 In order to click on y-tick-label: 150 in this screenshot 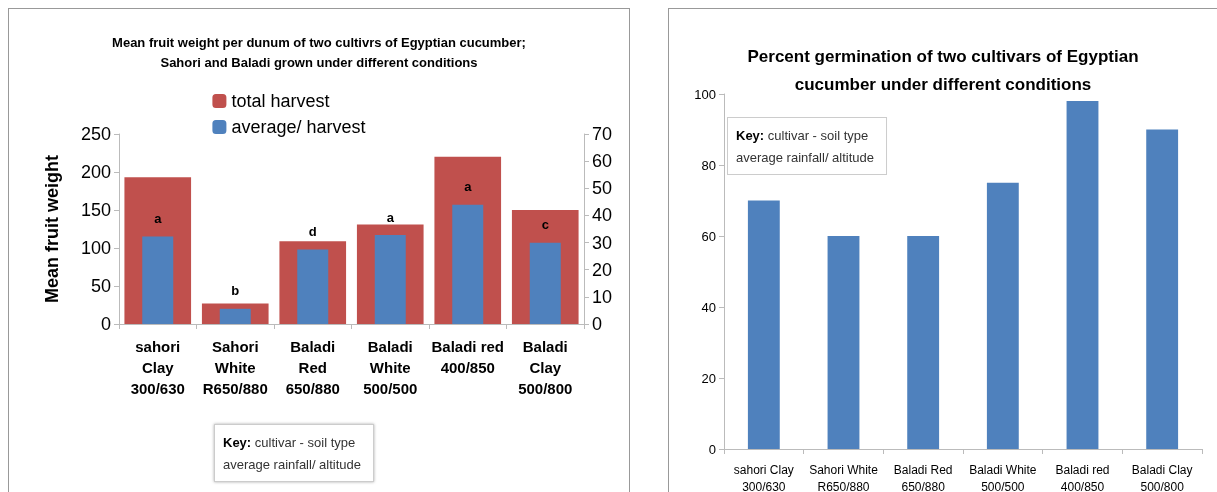, I will do `click(95, 210)`.